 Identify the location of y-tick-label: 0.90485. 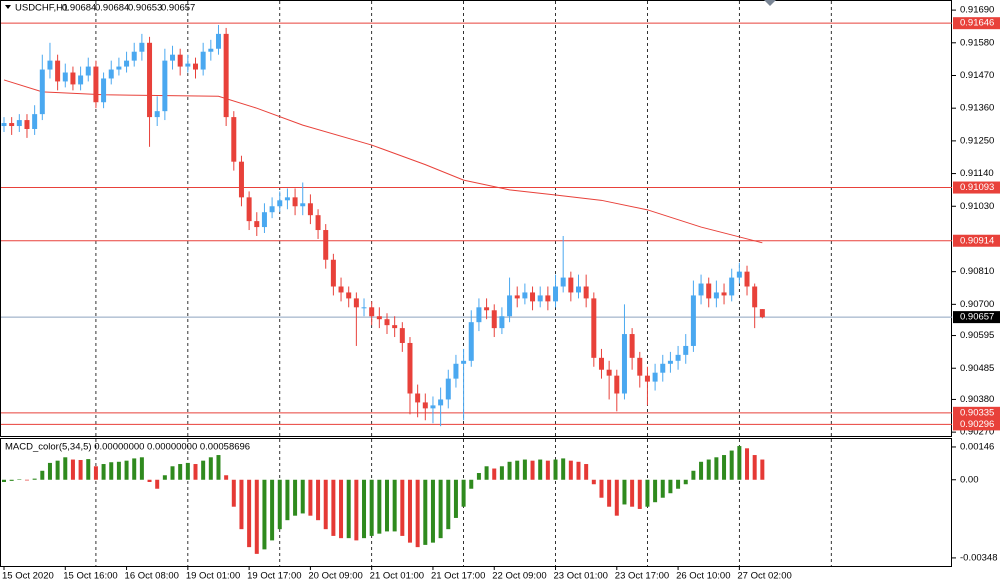
(977, 368).